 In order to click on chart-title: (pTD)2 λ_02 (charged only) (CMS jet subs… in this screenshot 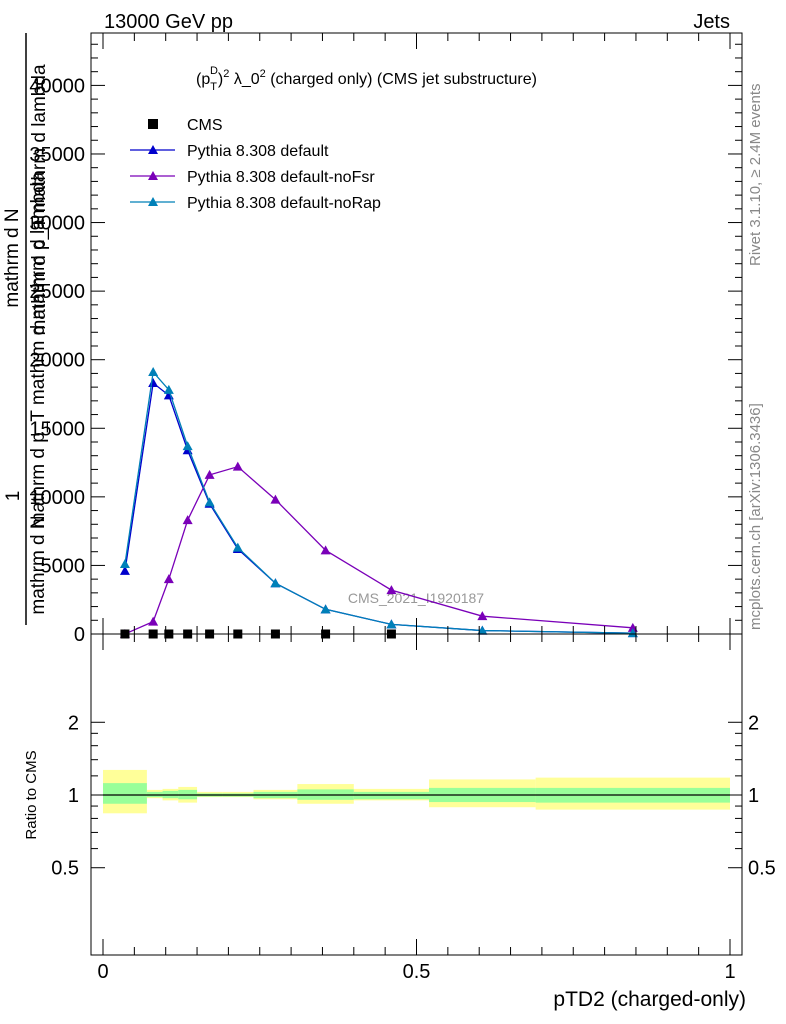, I will do `click(366, 79)`.